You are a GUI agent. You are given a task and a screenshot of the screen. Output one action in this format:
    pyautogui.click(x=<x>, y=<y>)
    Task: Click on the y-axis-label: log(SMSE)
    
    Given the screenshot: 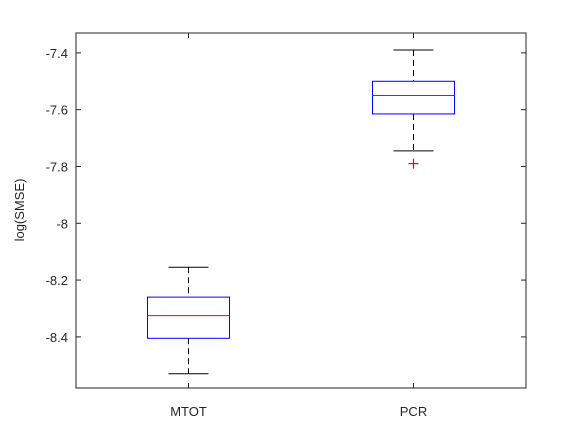 What is the action you would take?
    pyautogui.click(x=19, y=210)
    